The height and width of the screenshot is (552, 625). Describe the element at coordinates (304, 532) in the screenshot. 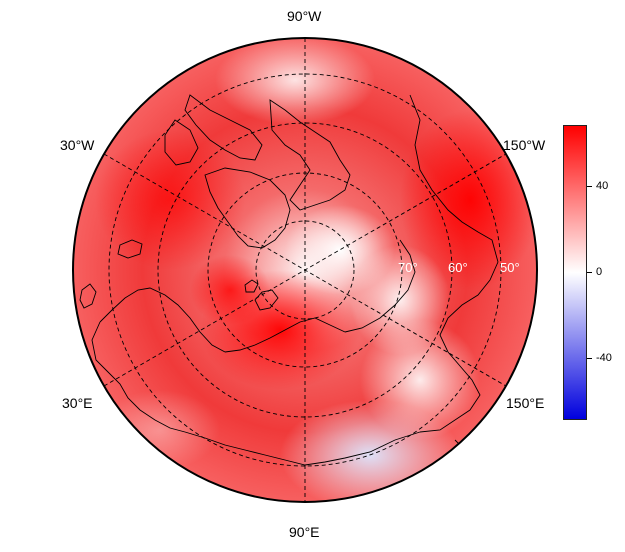

I see `longitude-label-90e: 90°E` at that location.